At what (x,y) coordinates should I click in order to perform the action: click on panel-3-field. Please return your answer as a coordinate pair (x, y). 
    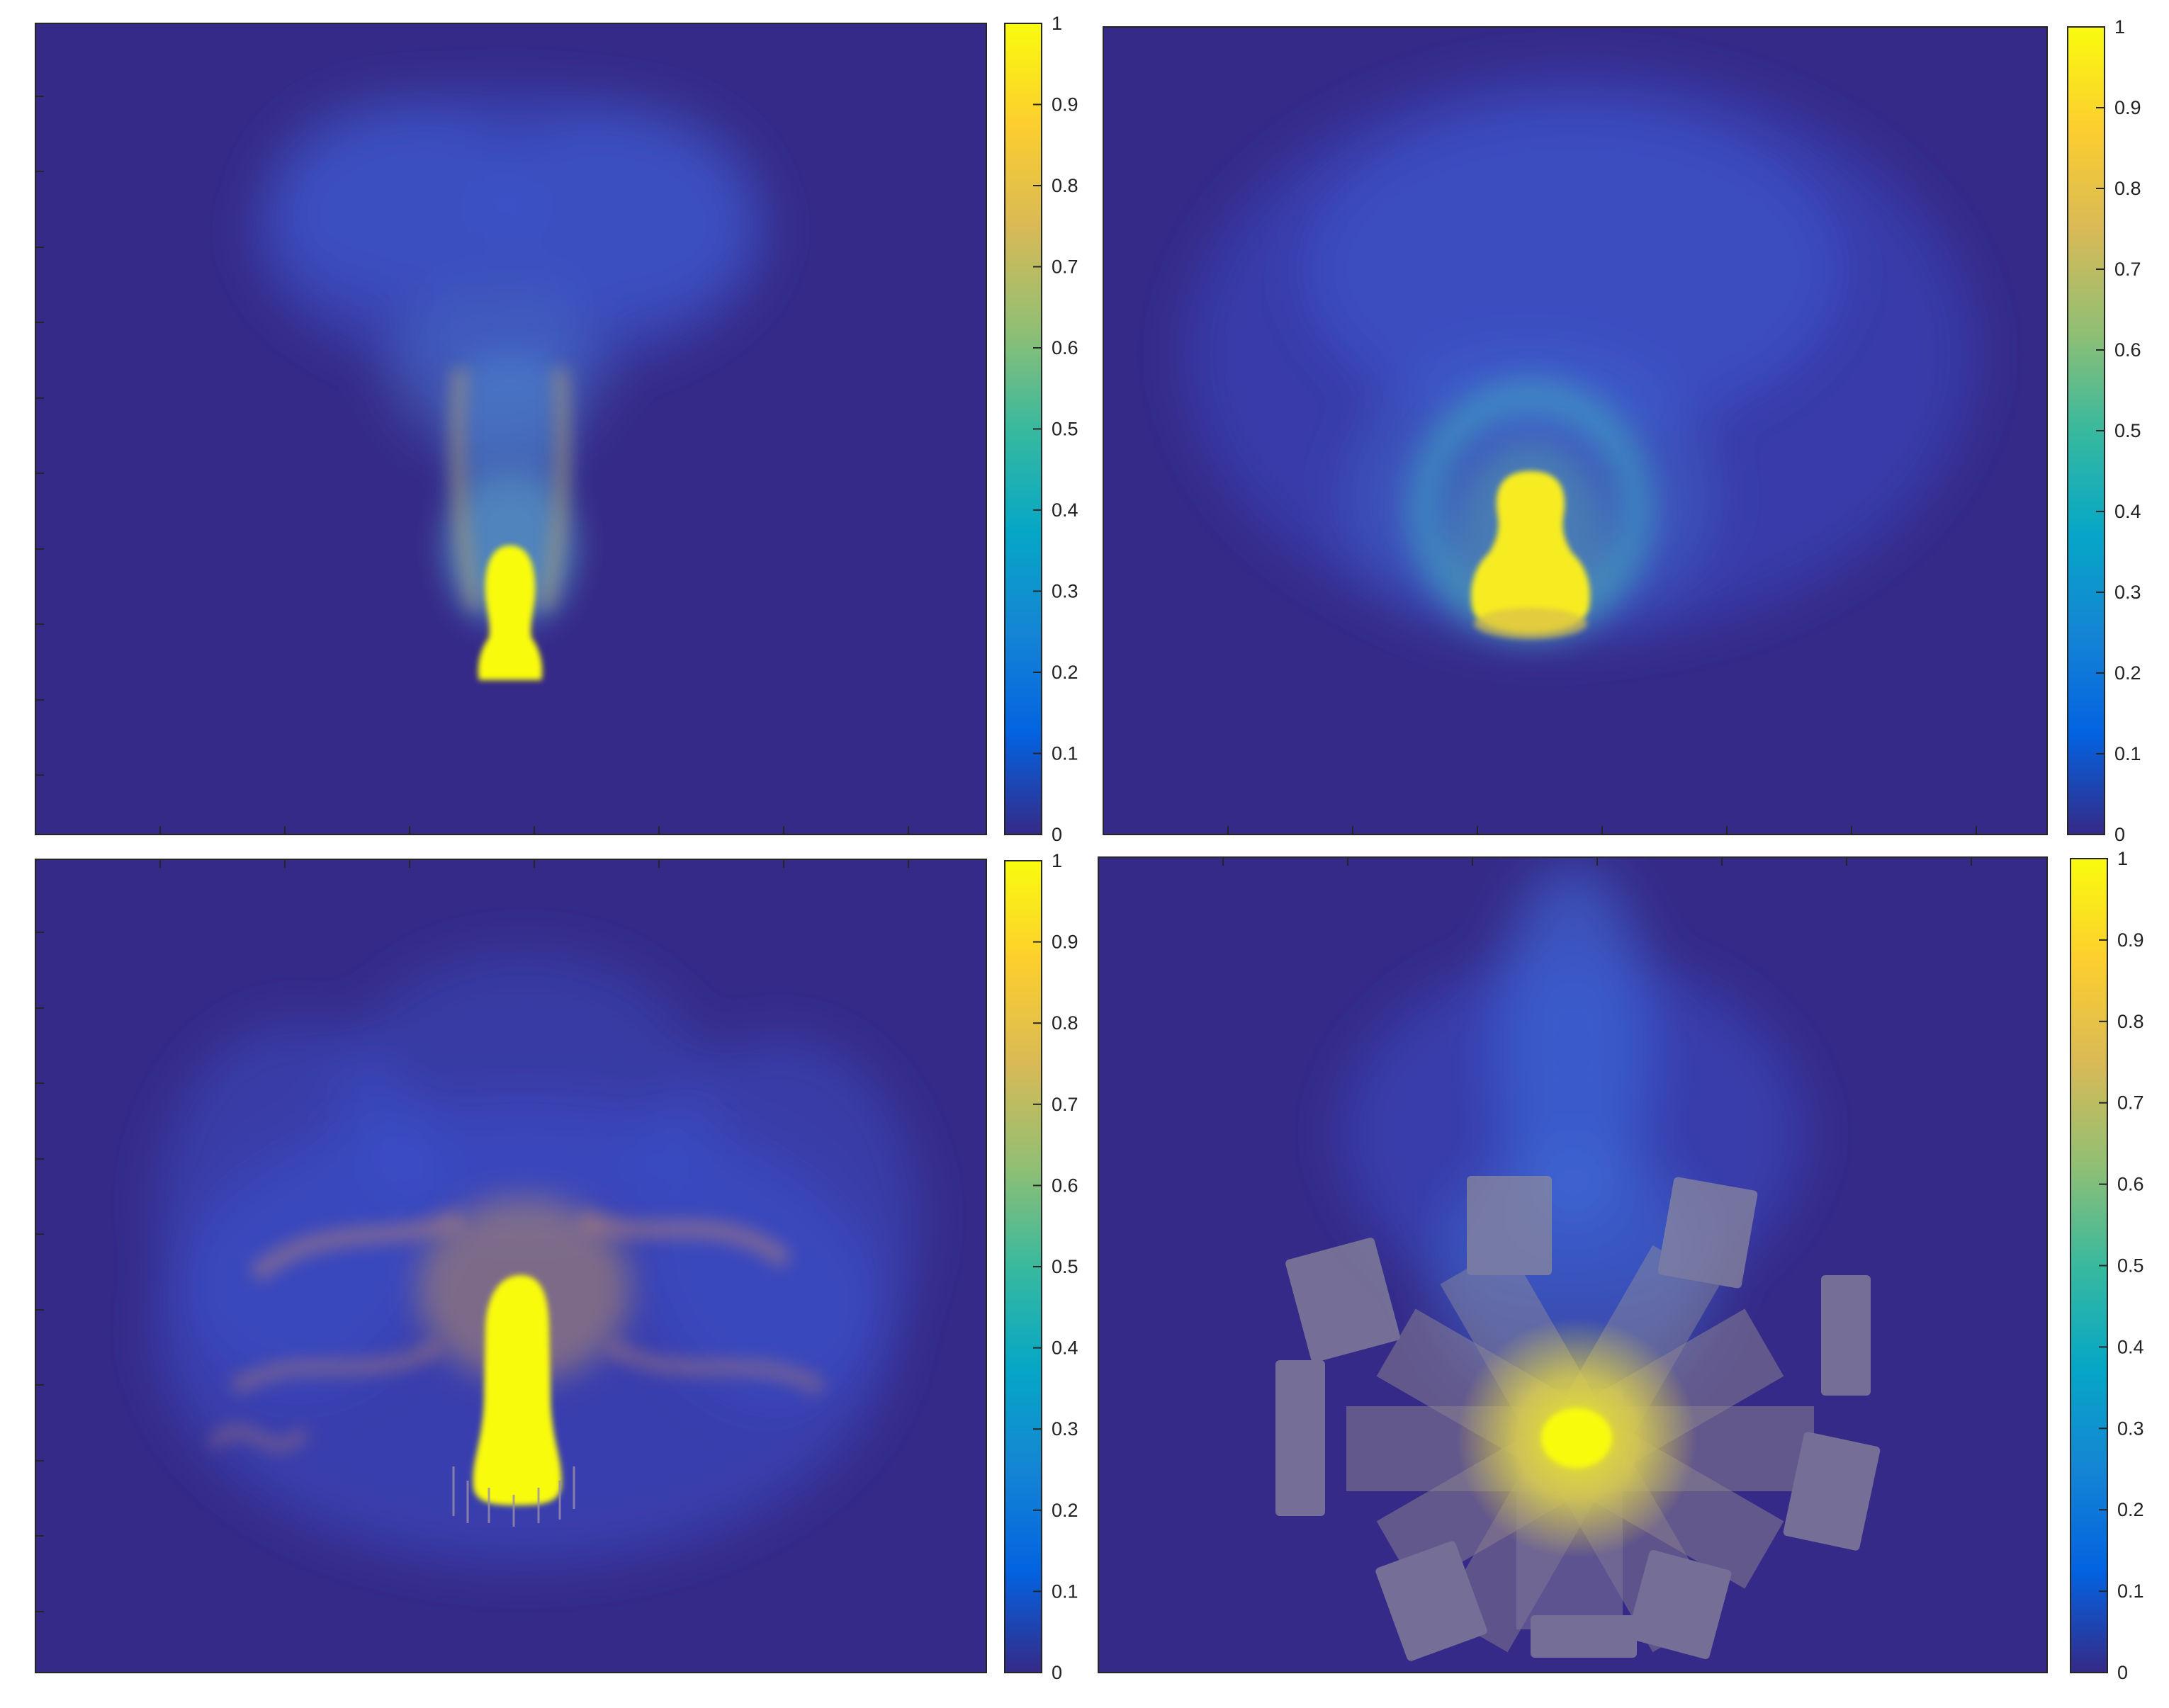
    Looking at the image, I should click on (538, 1257).